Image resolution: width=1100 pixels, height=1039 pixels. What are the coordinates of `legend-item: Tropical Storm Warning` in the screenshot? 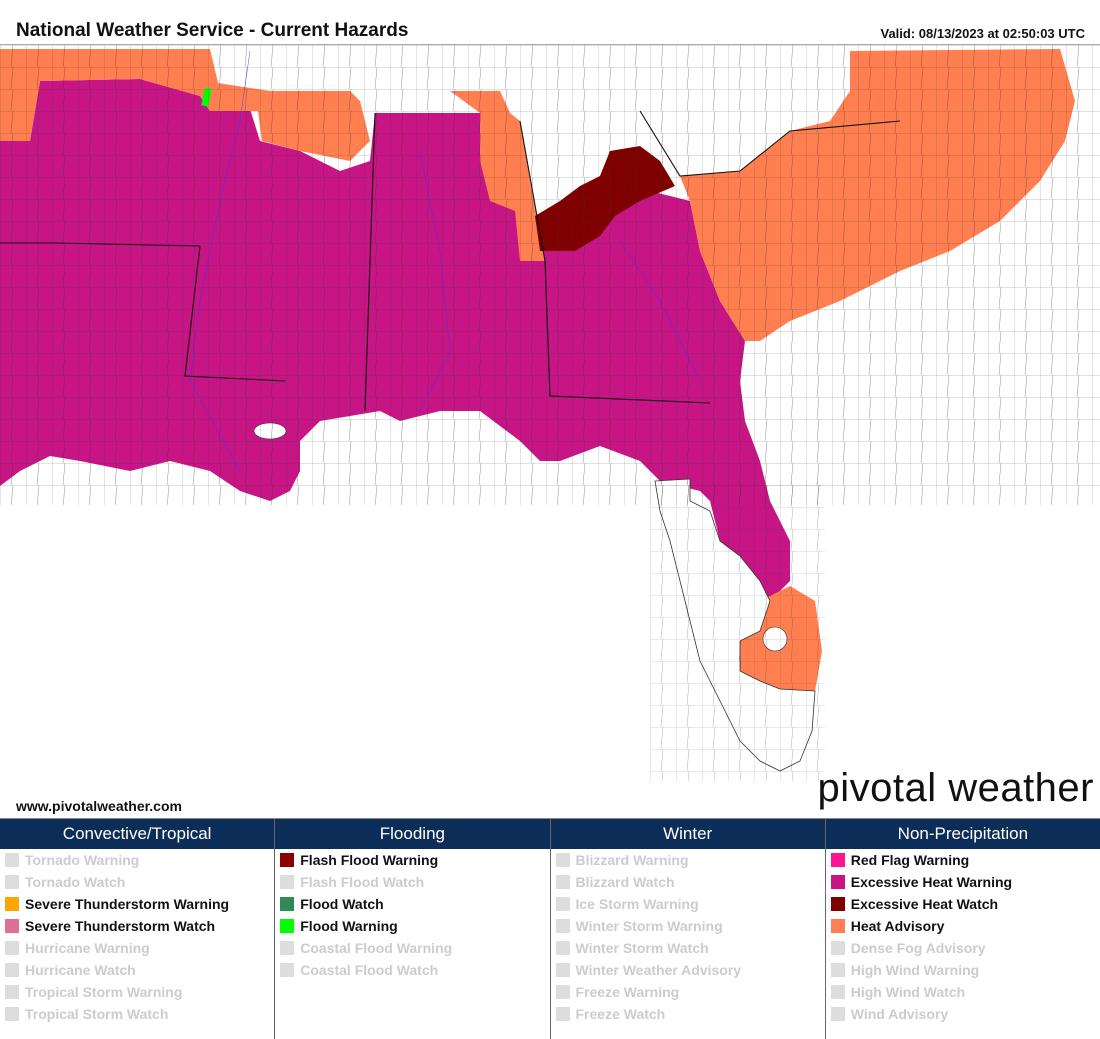 It's located at (137, 992).